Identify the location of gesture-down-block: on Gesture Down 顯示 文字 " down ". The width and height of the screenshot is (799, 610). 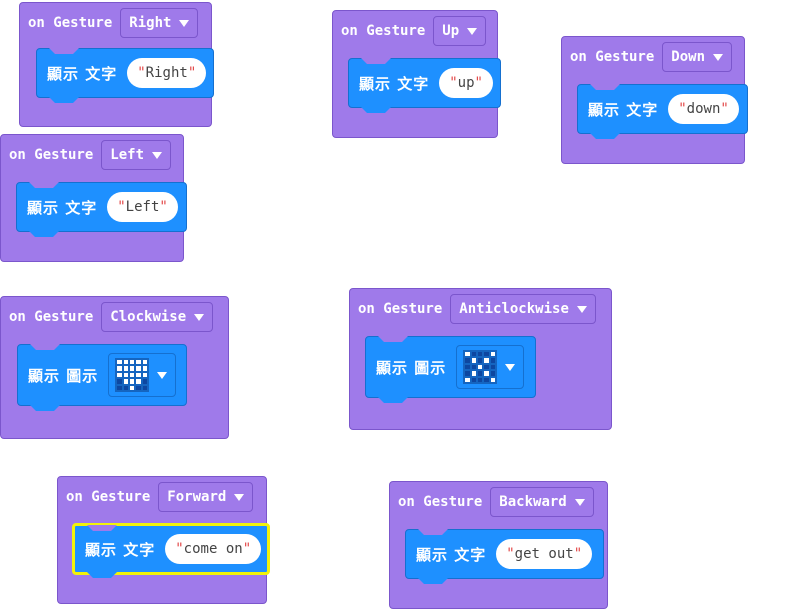
(654, 100).